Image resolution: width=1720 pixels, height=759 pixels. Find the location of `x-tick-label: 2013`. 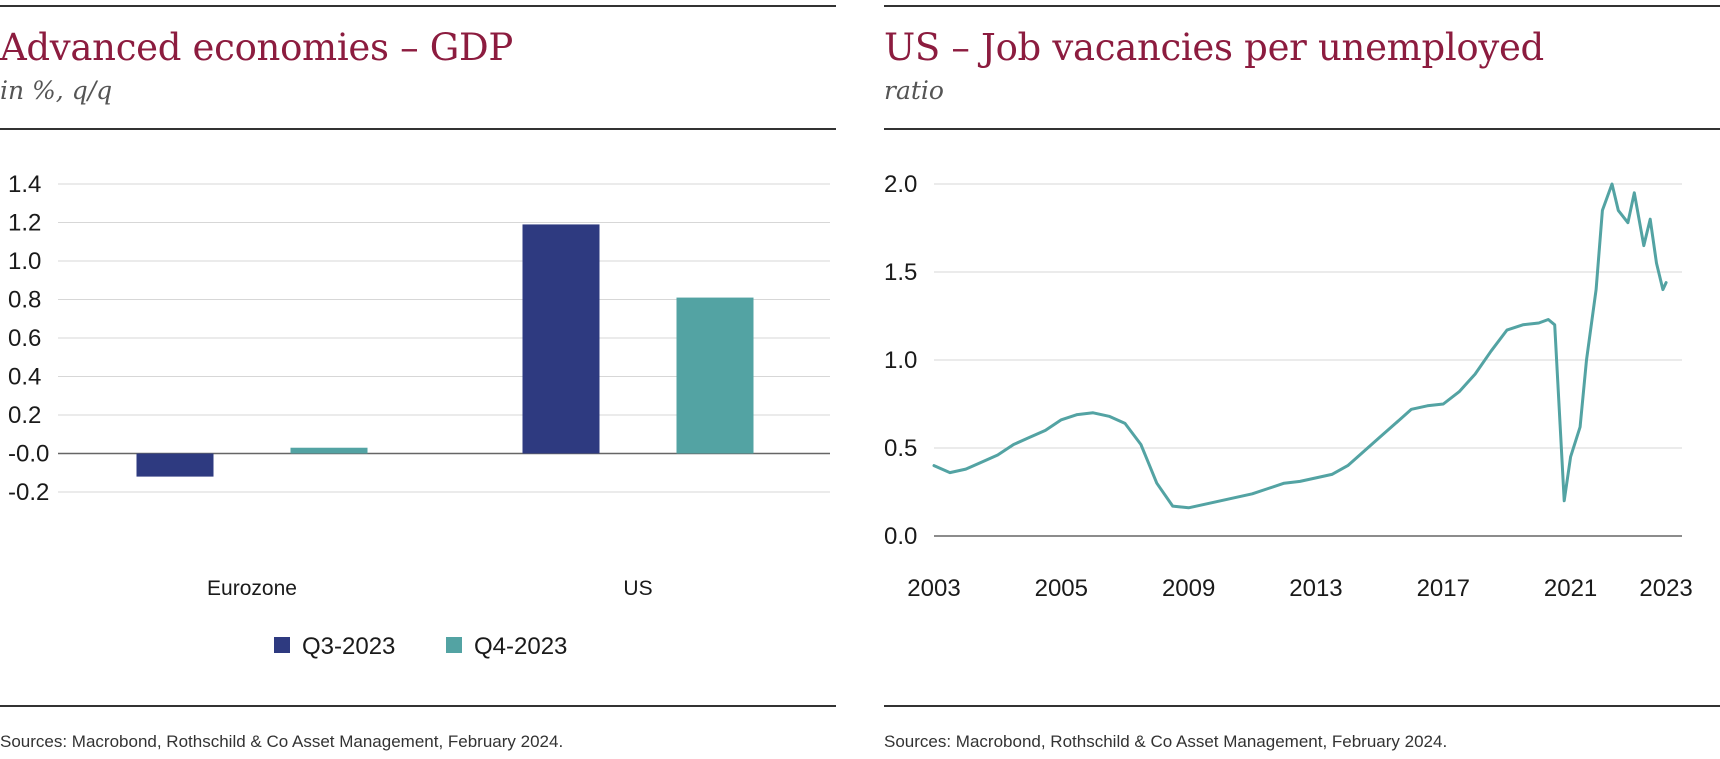

x-tick-label: 2013 is located at coordinates (1315, 588).